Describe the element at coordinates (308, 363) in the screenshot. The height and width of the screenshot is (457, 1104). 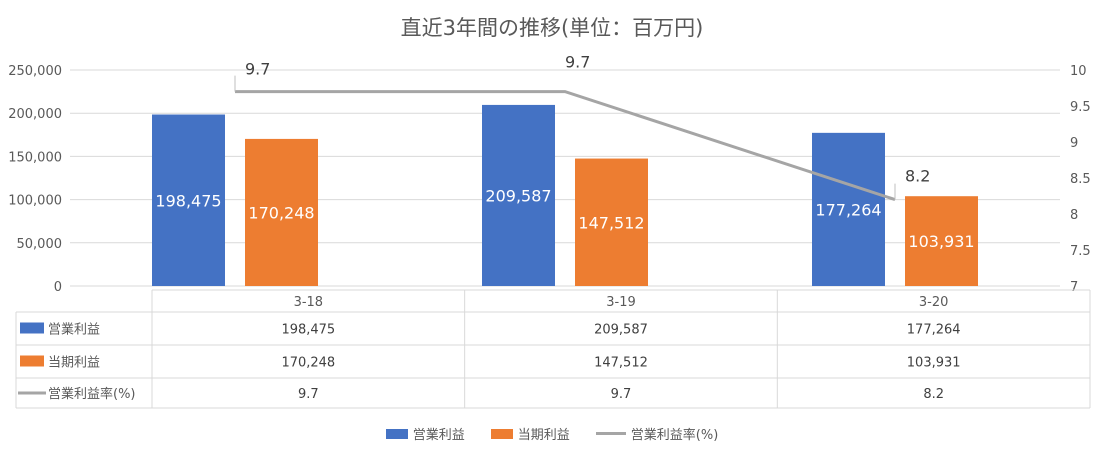
I see `table-cell: 170,248` at that location.